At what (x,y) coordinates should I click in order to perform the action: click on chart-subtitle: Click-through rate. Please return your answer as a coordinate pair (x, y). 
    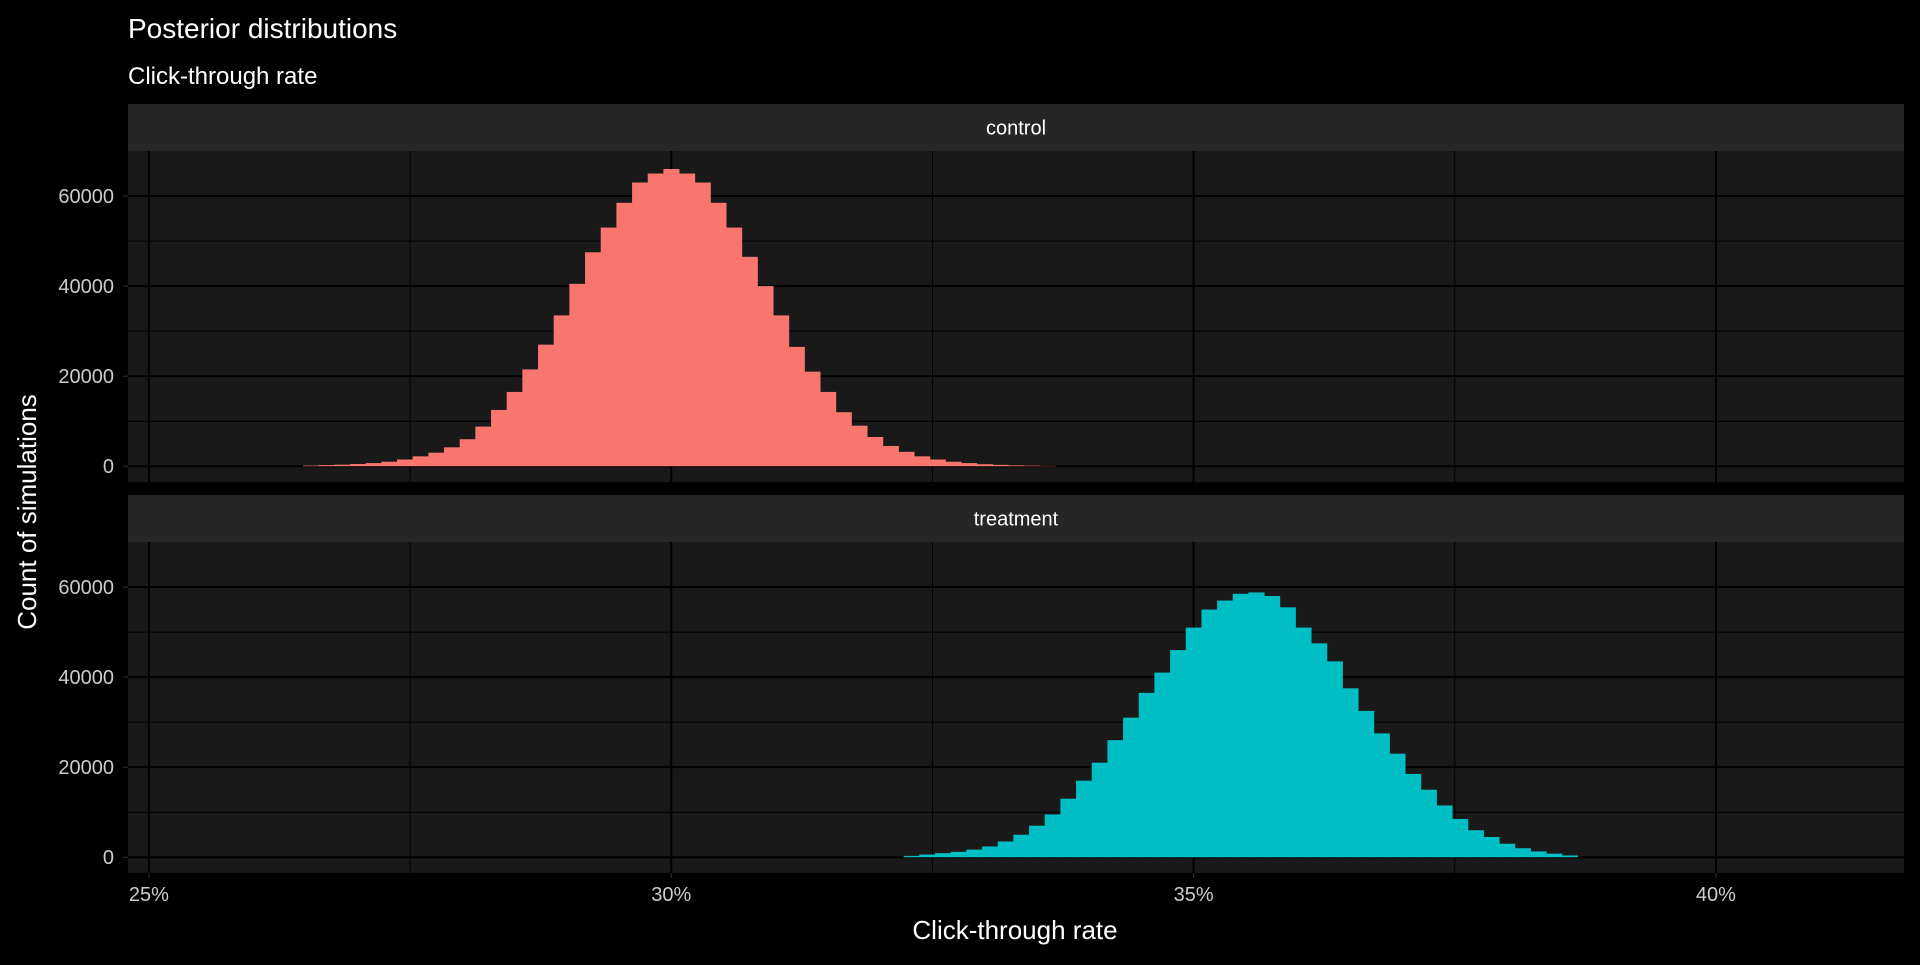
    Looking at the image, I should click on (222, 76).